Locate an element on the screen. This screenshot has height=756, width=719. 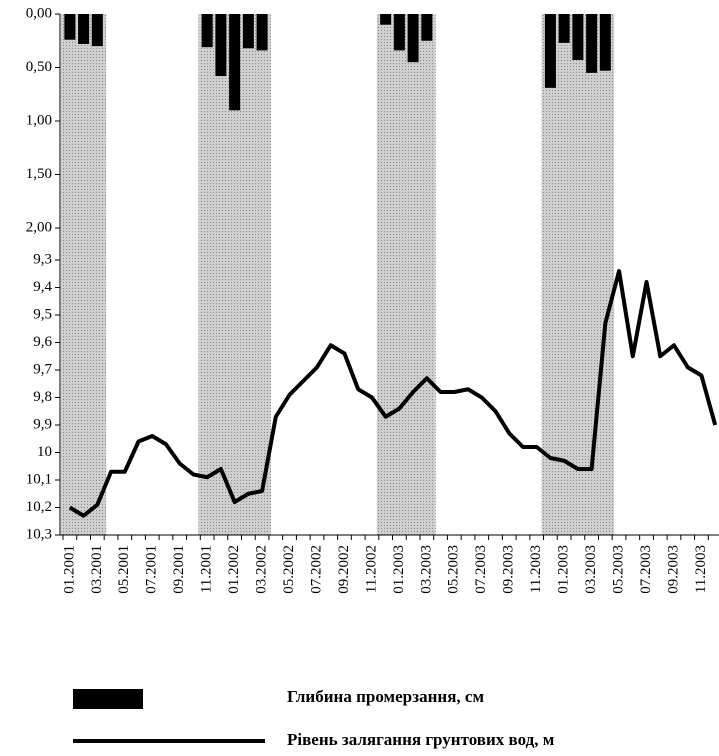
x-tick-label: 11.2001 is located at coordinates (207, 569).